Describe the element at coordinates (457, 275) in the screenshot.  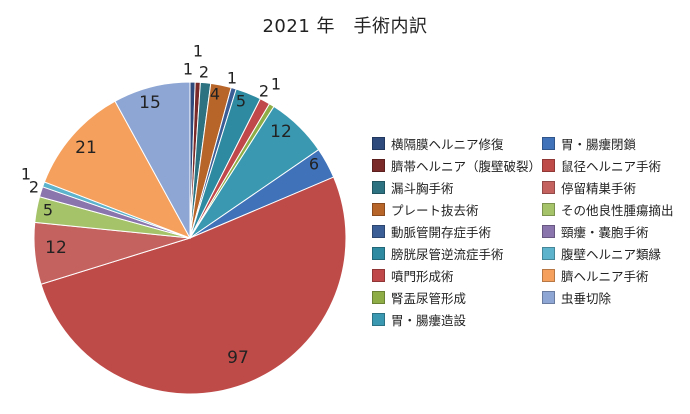
I see `legend-item: 噴門形成術` at that location.